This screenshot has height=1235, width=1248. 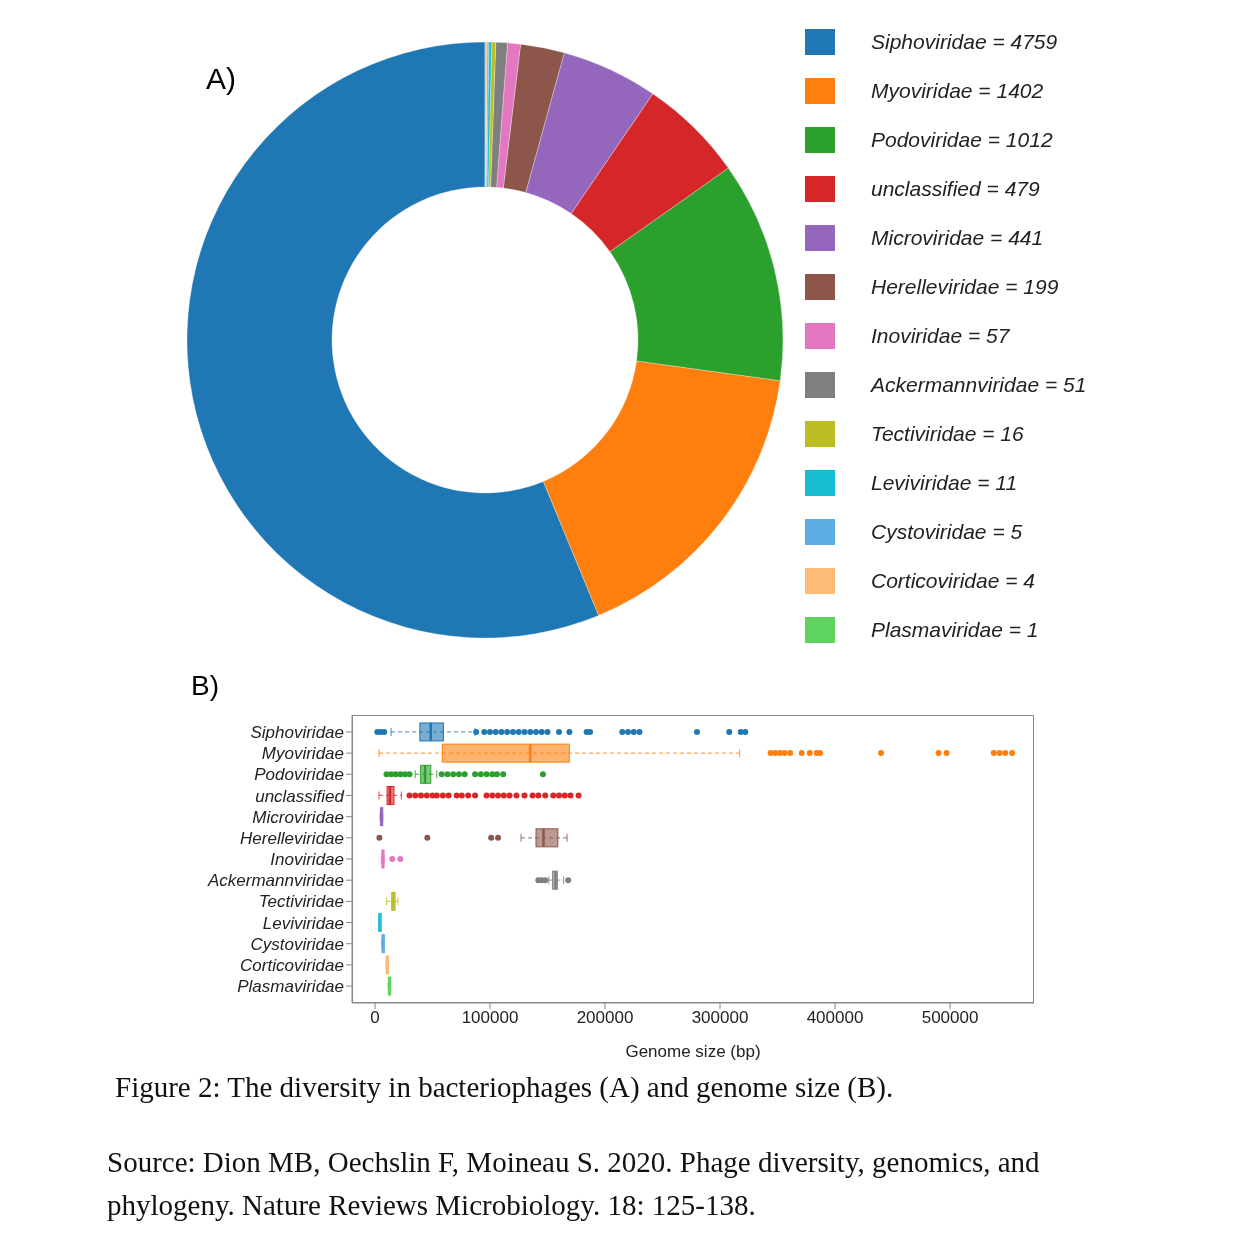 What do you see at coordinates (297, 944) in the screenshot?
I see `y-tick-label: Cystoviridae` at bounding box center [297, 944].